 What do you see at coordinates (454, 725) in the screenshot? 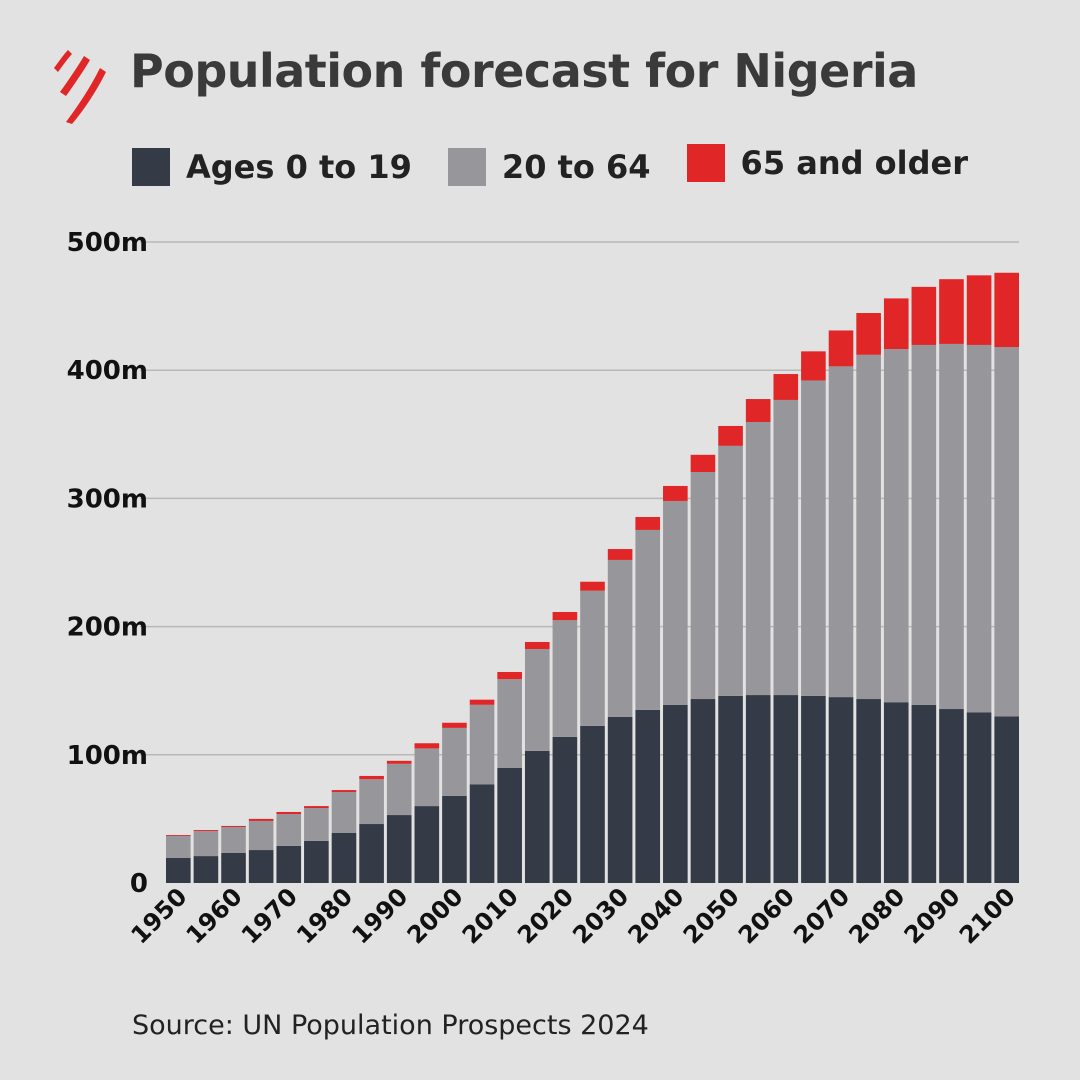
I see `bar-segment-2000-65-older` at bounding box center [454, 725].